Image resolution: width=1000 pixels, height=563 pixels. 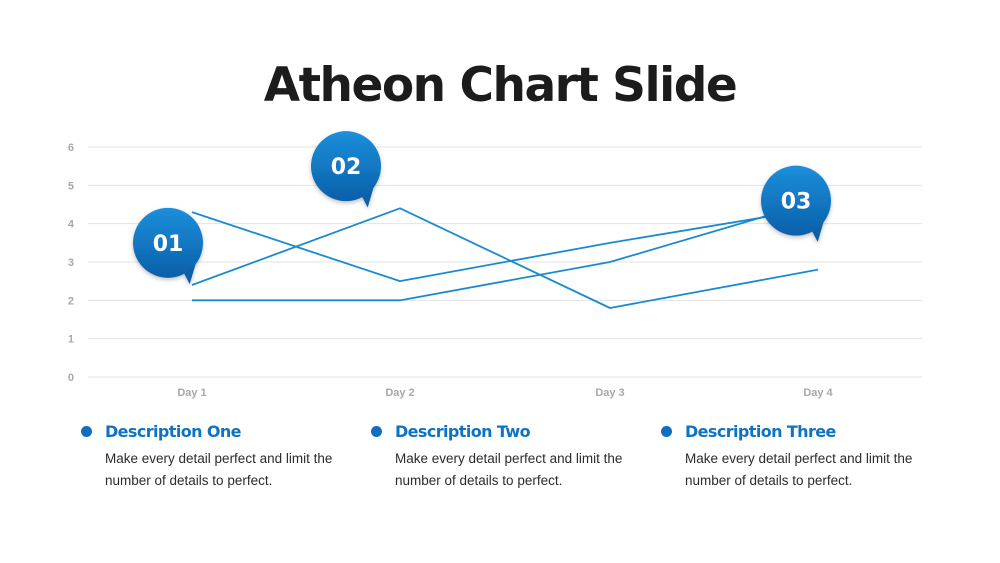 I want to click on callout-label: 03, so click(x=796, y=202).